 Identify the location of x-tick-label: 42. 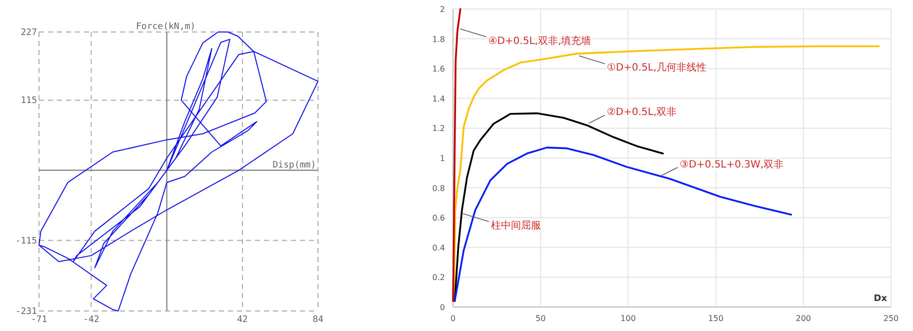
(242, 320).